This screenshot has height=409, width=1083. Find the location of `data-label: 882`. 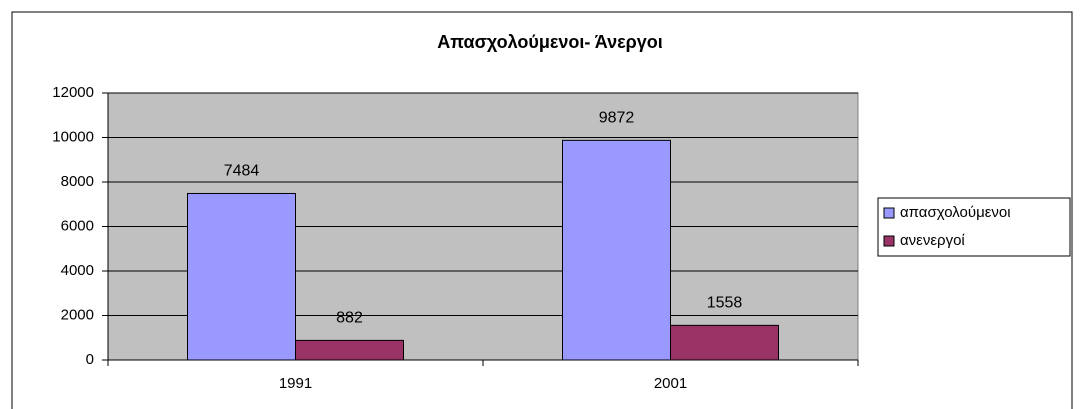

data-label: 882 is located at coordinates (349, 318).